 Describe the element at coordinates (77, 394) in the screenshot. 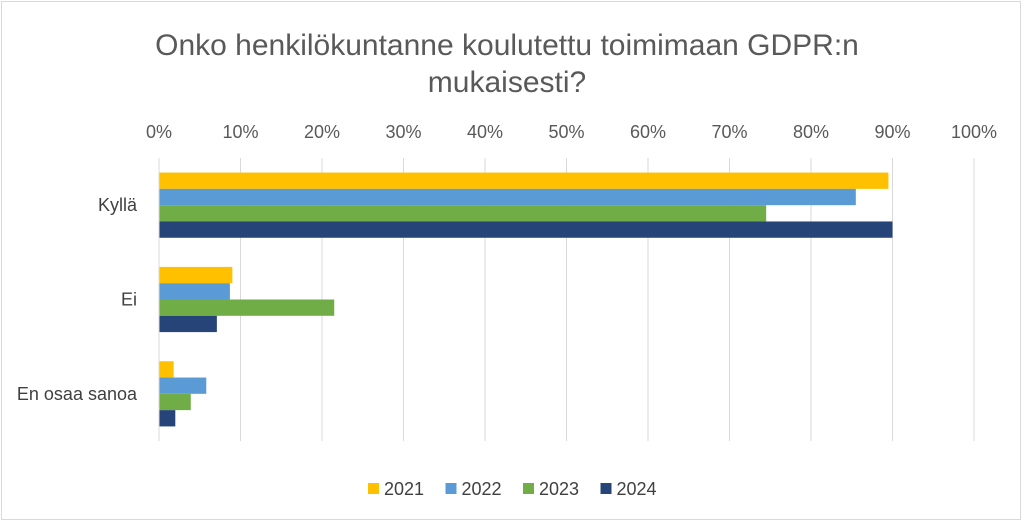

I see `category-label: En osaa sanoa` at that location.